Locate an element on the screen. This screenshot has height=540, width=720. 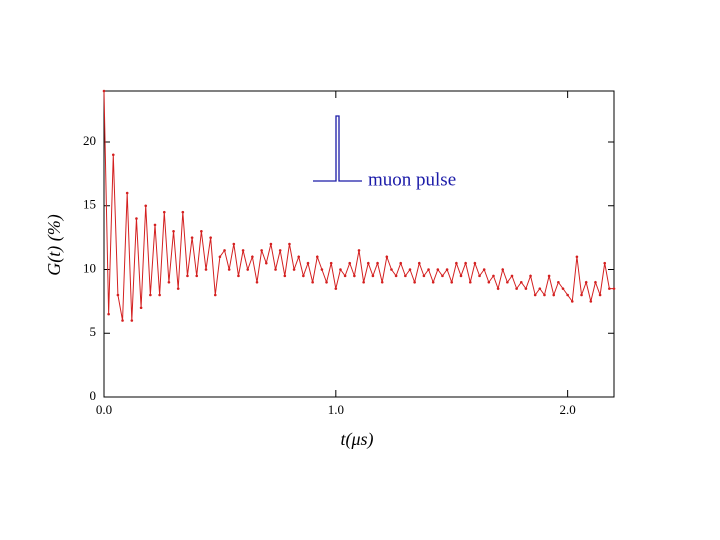
pulse-shape is located at coordinates (337, 148).